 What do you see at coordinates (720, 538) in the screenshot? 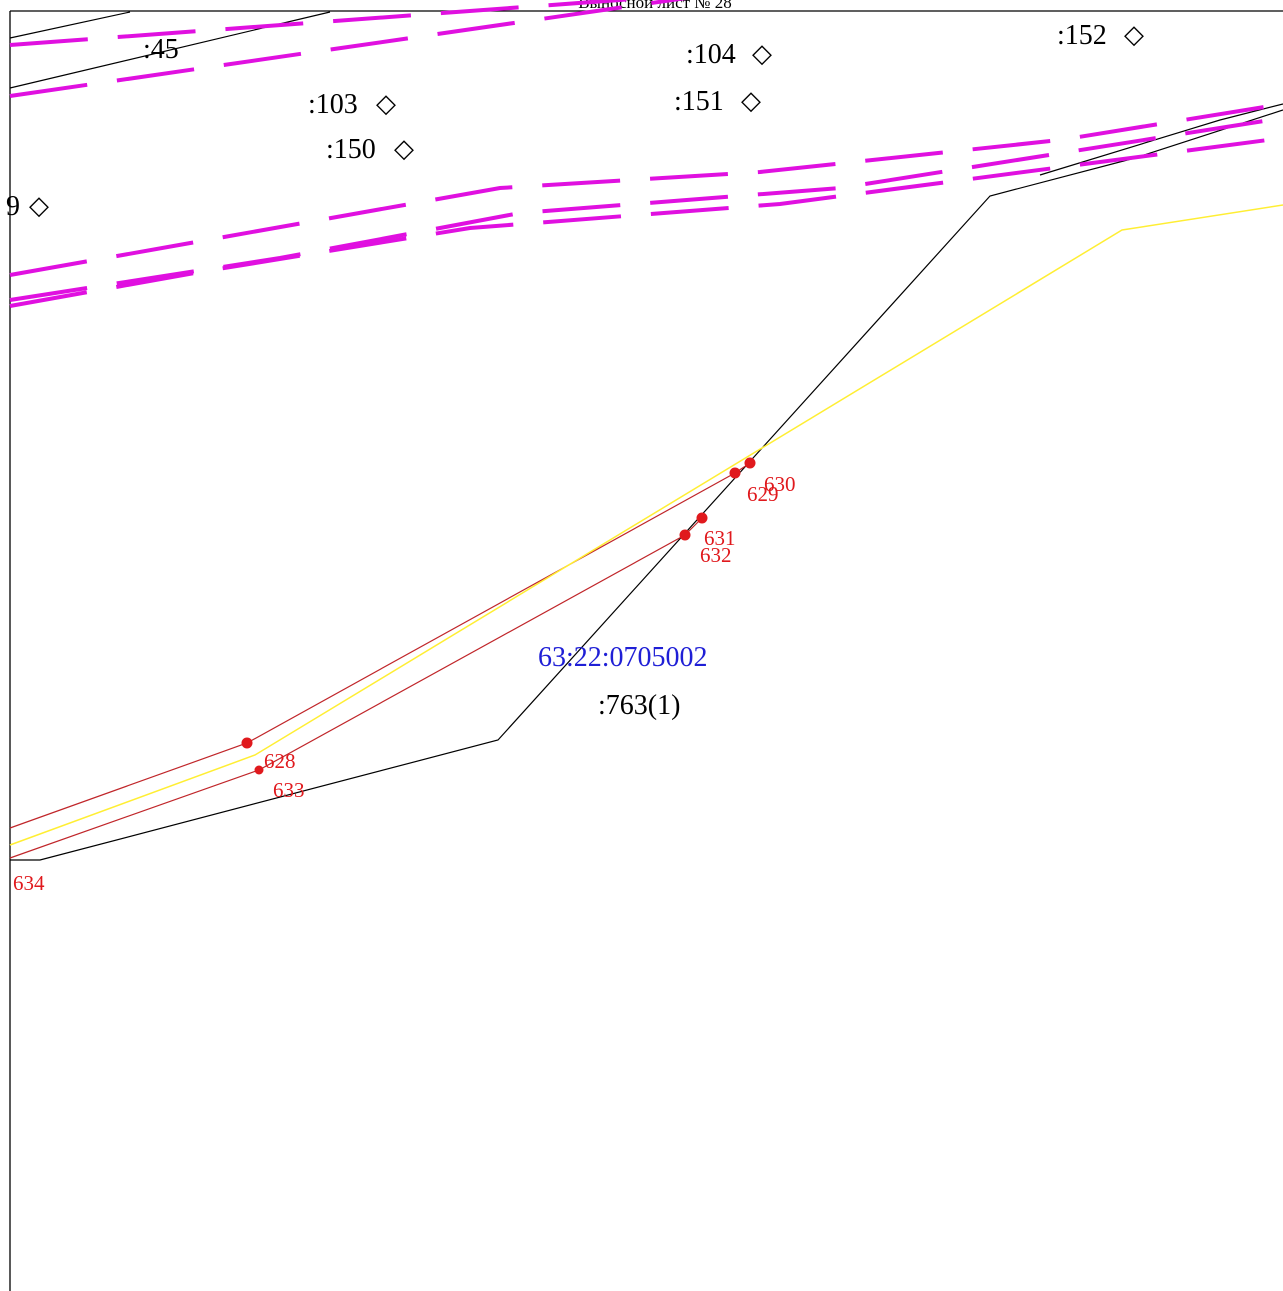
I see `point-label-631: 631` at bounding box center [720, 538].